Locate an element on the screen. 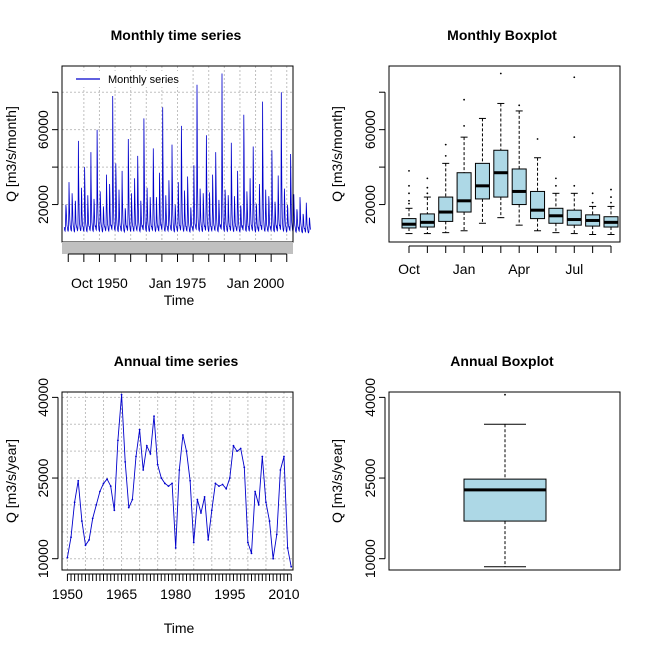 The image size is (653, 653). x-tick-label-6: Apr is located at coordinates (519, 269).